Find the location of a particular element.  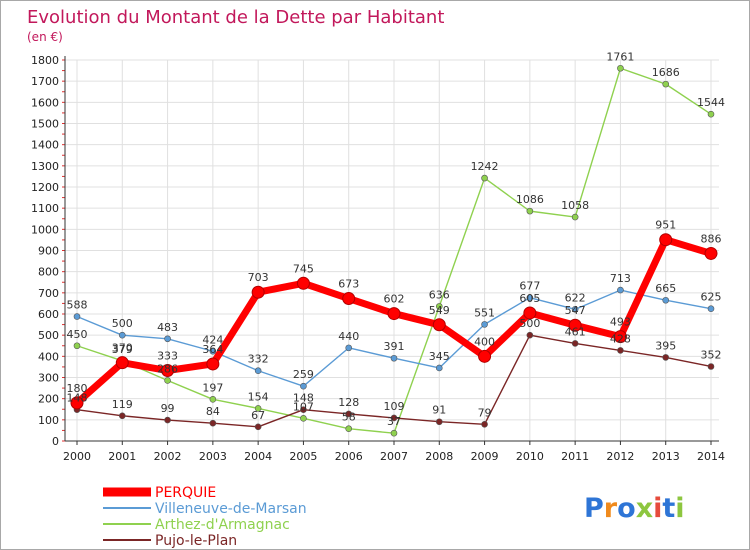

x-tick-label: 2010 is located at coordinates (530, 456).